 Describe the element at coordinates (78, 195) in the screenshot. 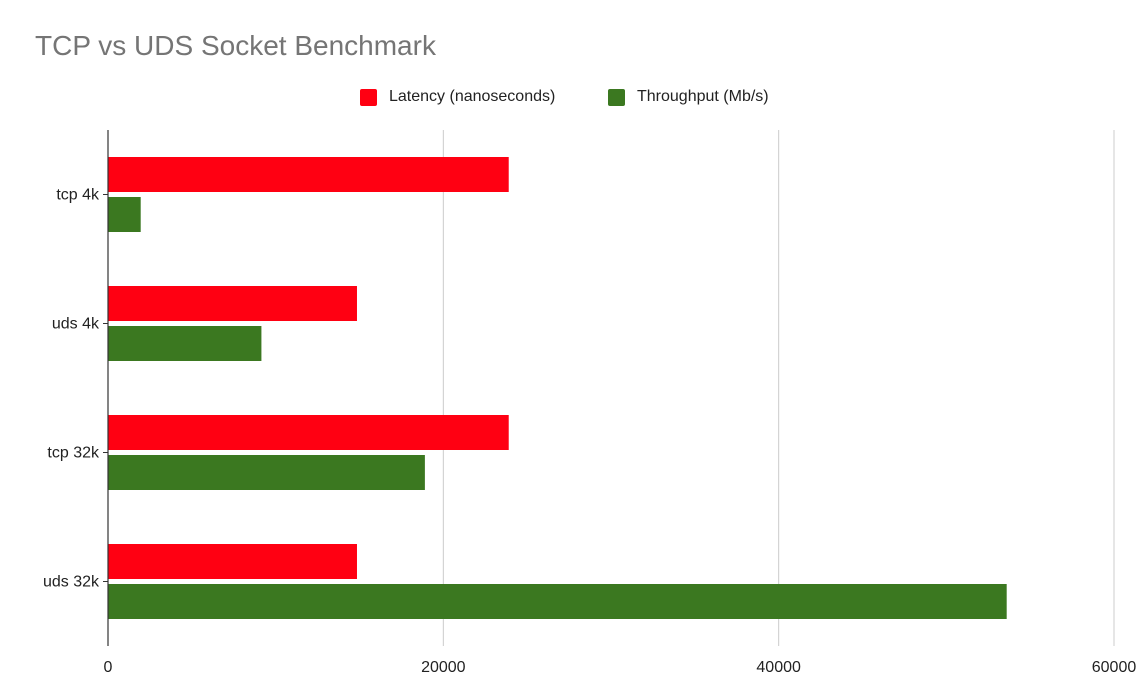

I see `y-category-label: tcp 4k` at that location.